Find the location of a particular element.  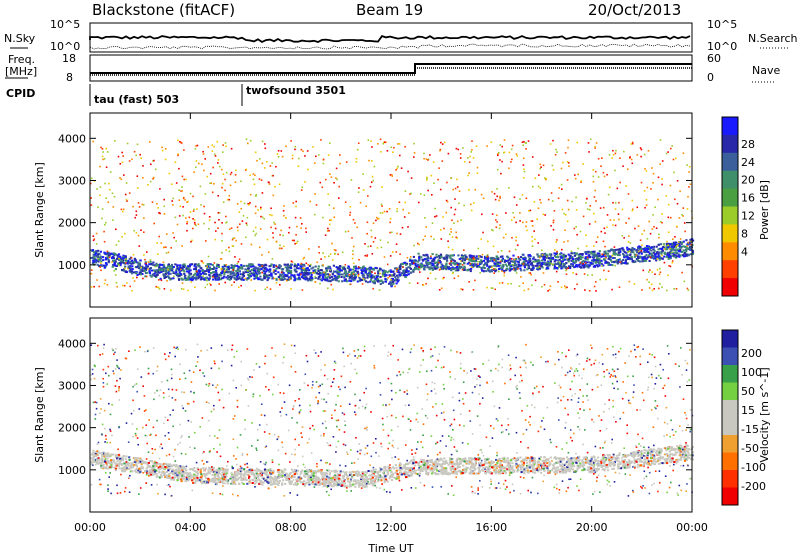

cpid-segment-1: tau (fast) 503 is located at coordinates (136, 99).